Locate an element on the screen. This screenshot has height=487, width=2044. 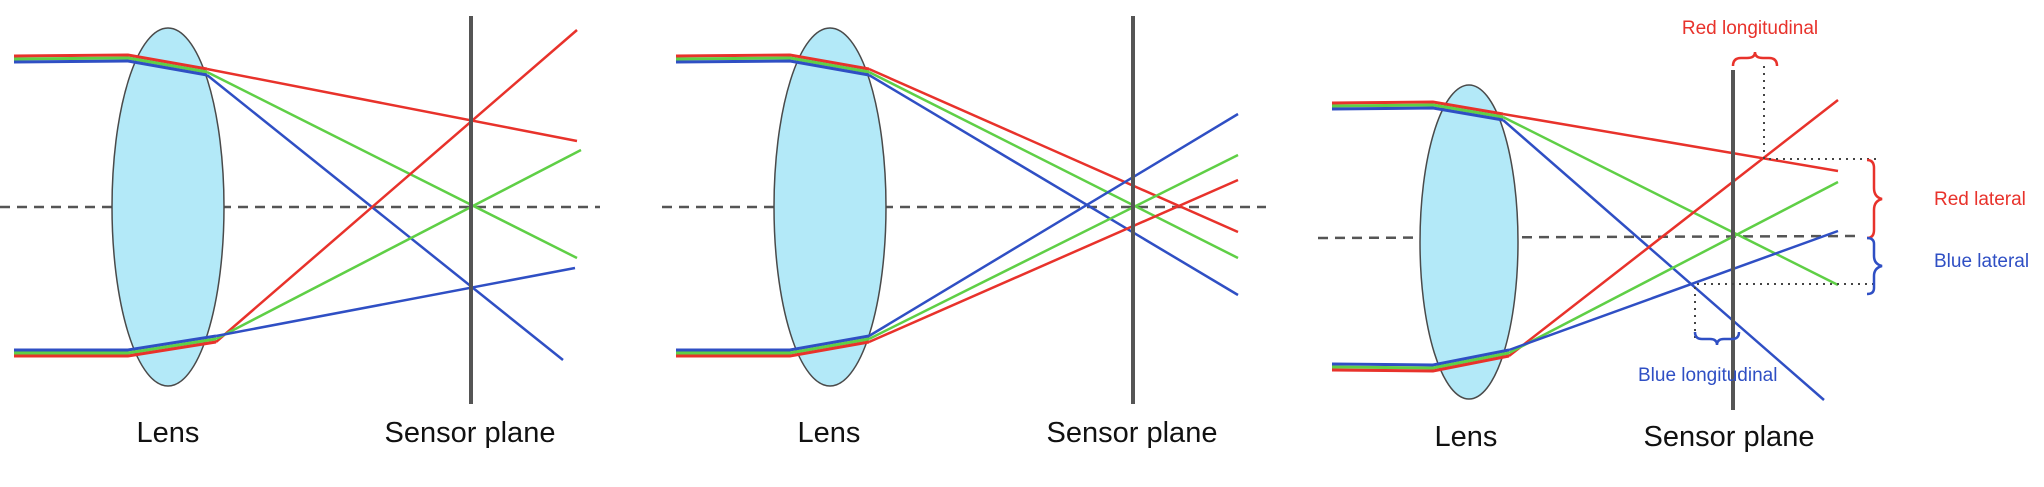
red-lateral-brace is located at coordinates (1874, 199).